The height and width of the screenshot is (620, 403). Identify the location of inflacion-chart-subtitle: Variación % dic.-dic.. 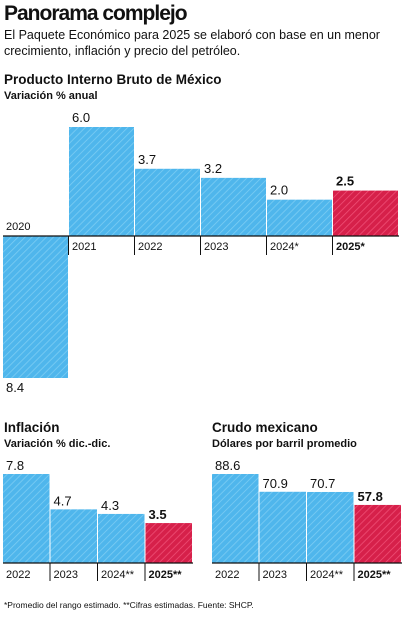
(57, 444).